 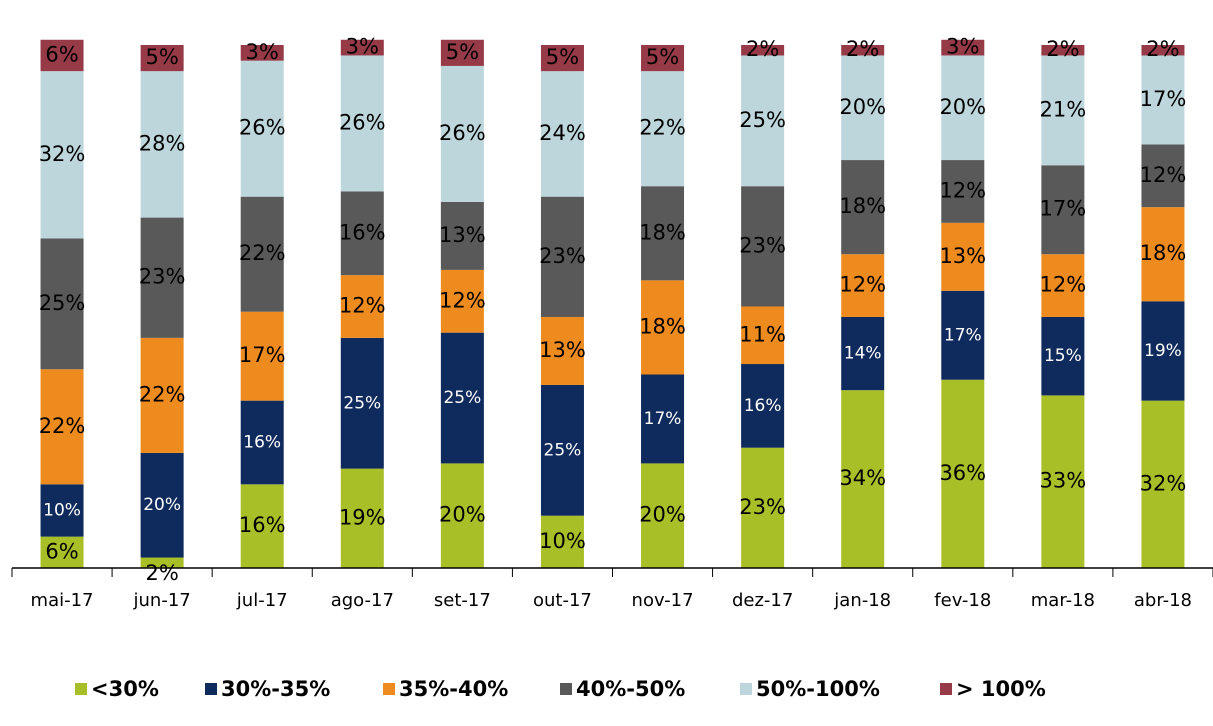 I want to click on data-label: 21%, so click(x=1063, y=109).